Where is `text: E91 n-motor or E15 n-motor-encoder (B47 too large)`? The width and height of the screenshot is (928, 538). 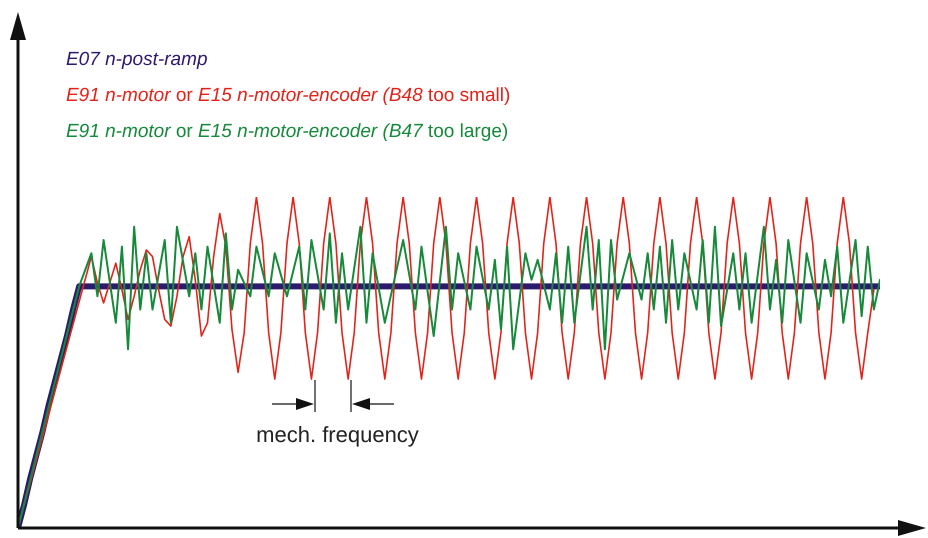
text: E91 n-motor or E15 n-motor-encoder (B47 too large) is located at coordinates (287, 131).